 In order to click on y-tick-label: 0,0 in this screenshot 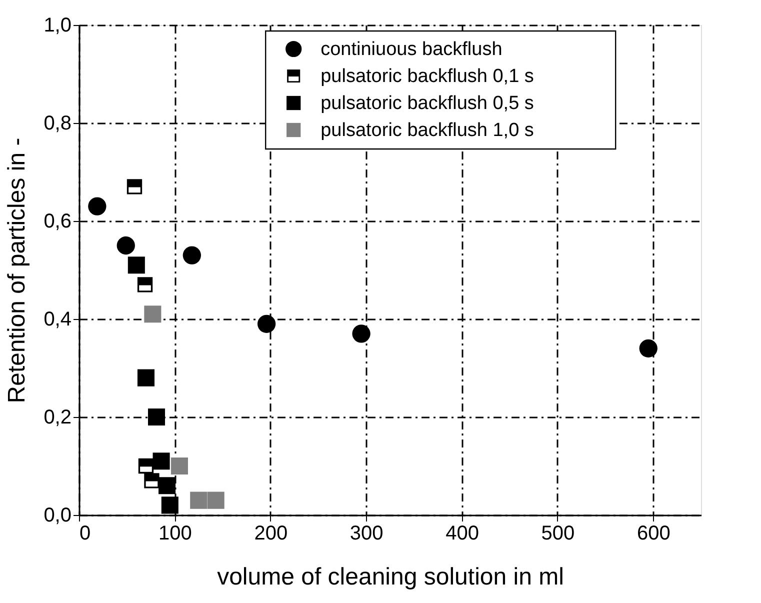, I will do `click(58, 515)`.